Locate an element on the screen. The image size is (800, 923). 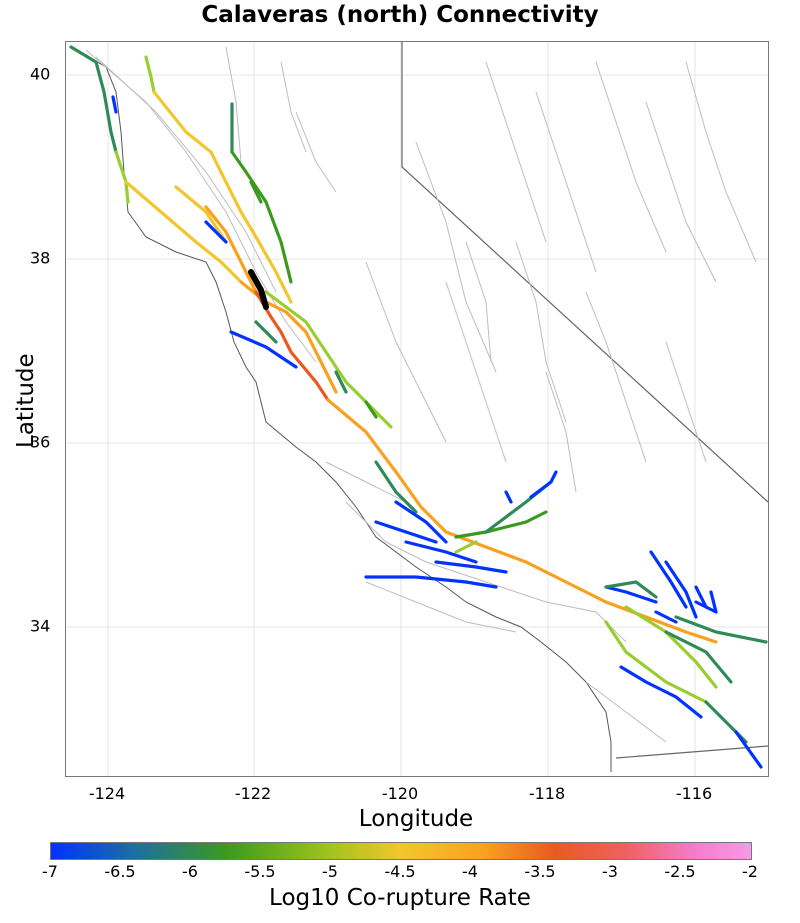
y-tick-label: 40 is located at coordinates (40, 74).